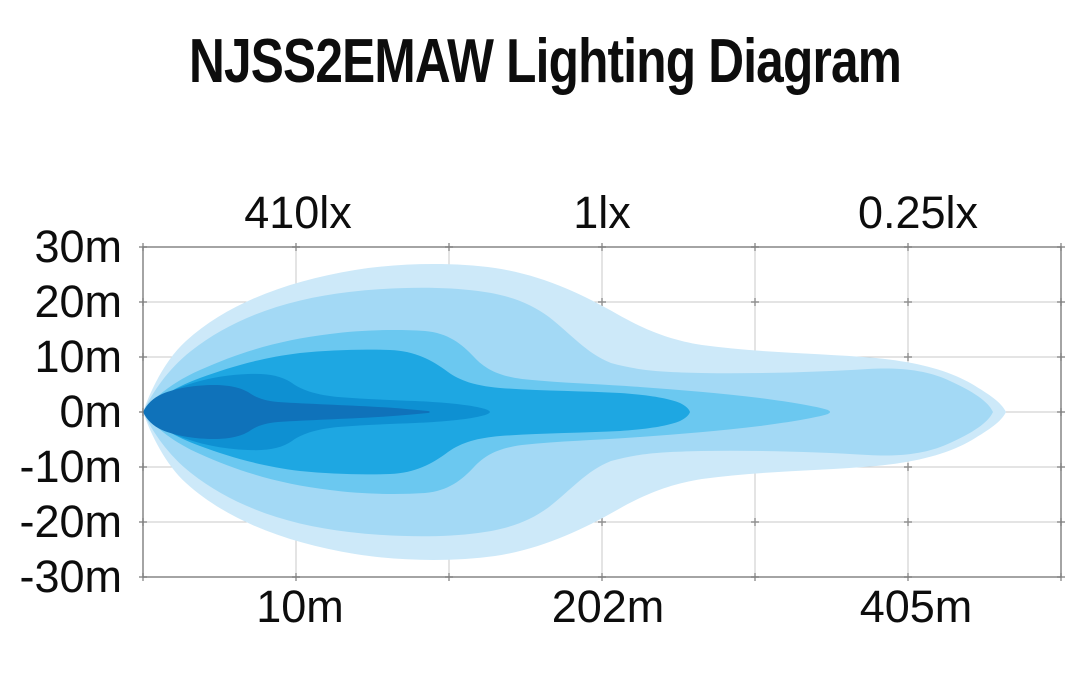 This screenshot has width=1088, height=680. What do you see at coordinates (298, 212) in the screenshot?
I see `top-label-410lx: 410lx` at bounding box center [298, 212].